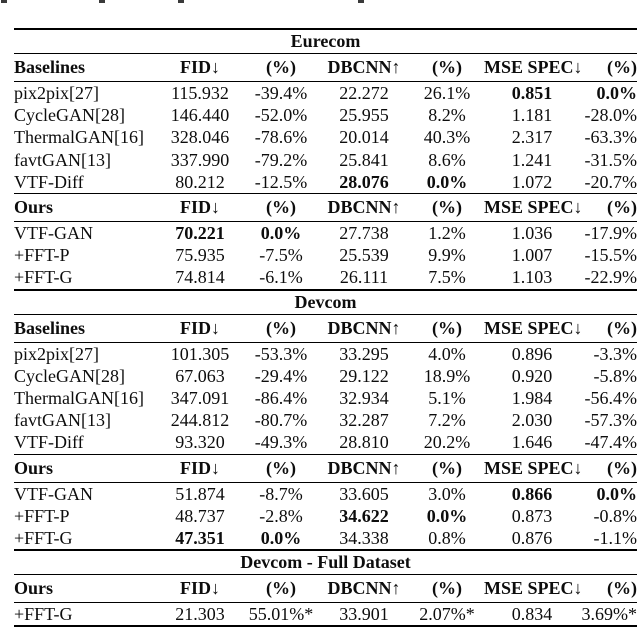 The width and height of the screenshot is (640, 641). What do you see at coordinates (281, 420) in the screenshot?
I see `metric-cell: -80.7%` at bounding box center [281, 420].